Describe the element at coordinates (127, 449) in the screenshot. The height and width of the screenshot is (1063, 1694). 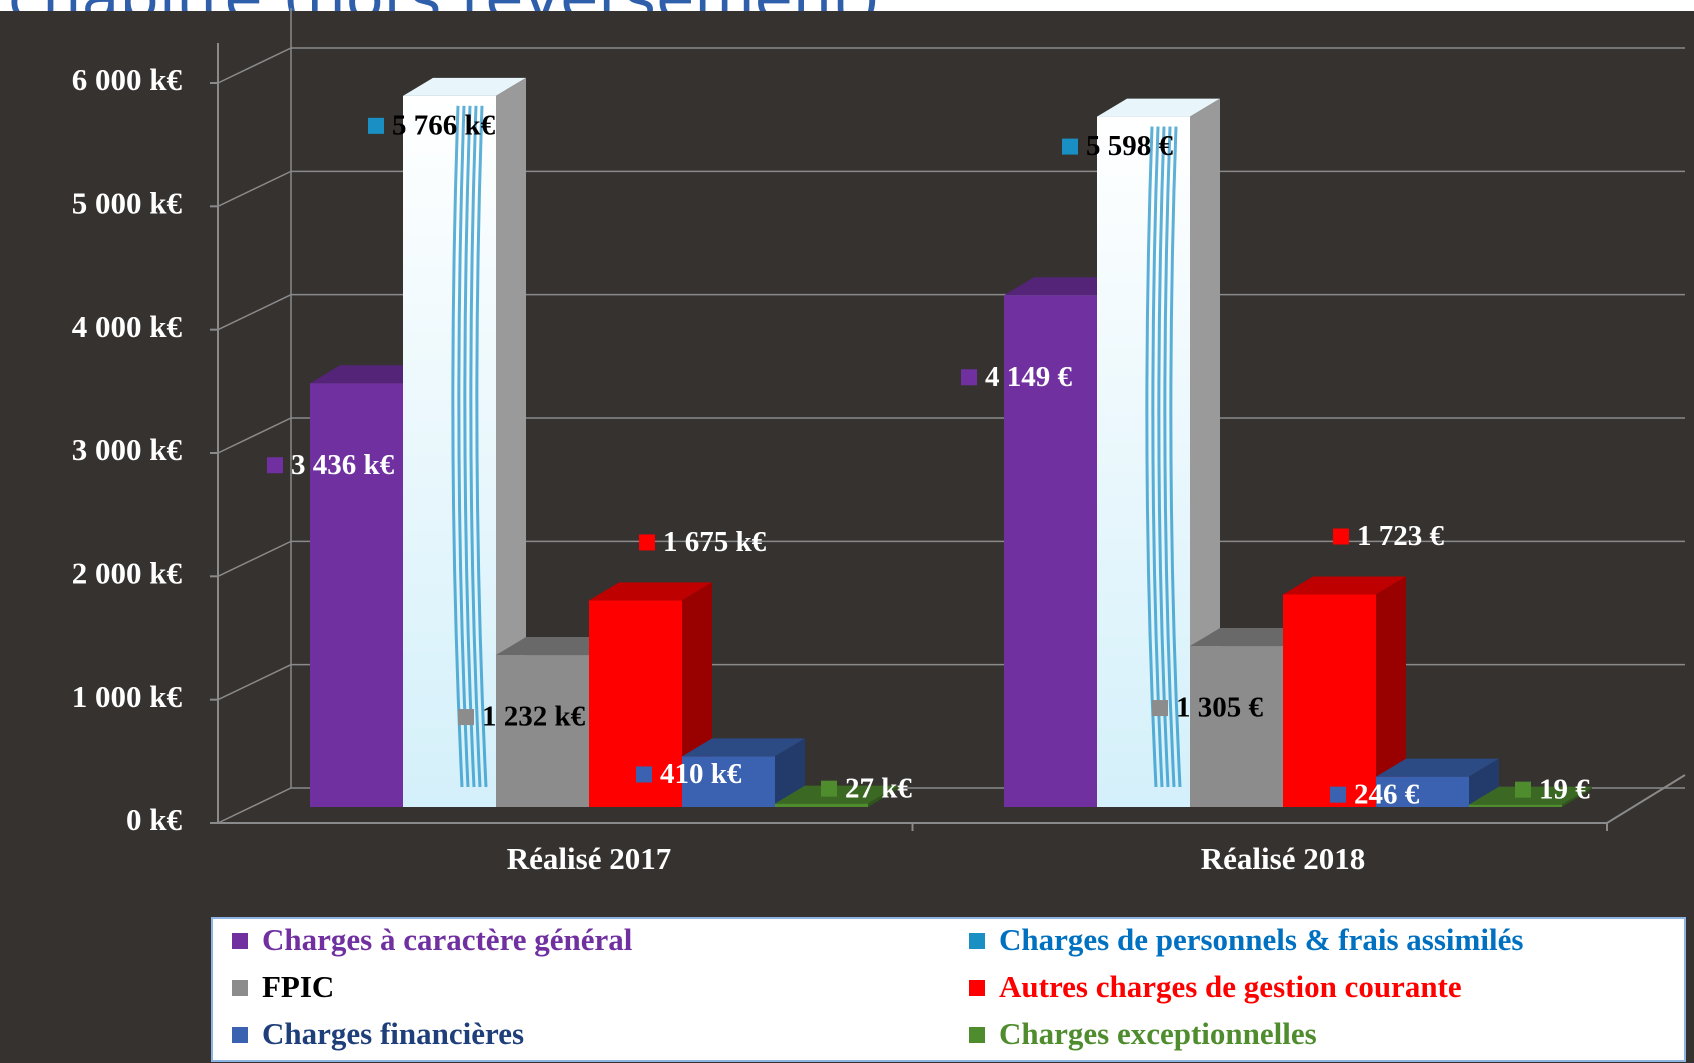
I see `y-tick-label: 3 000 k€` at that location.